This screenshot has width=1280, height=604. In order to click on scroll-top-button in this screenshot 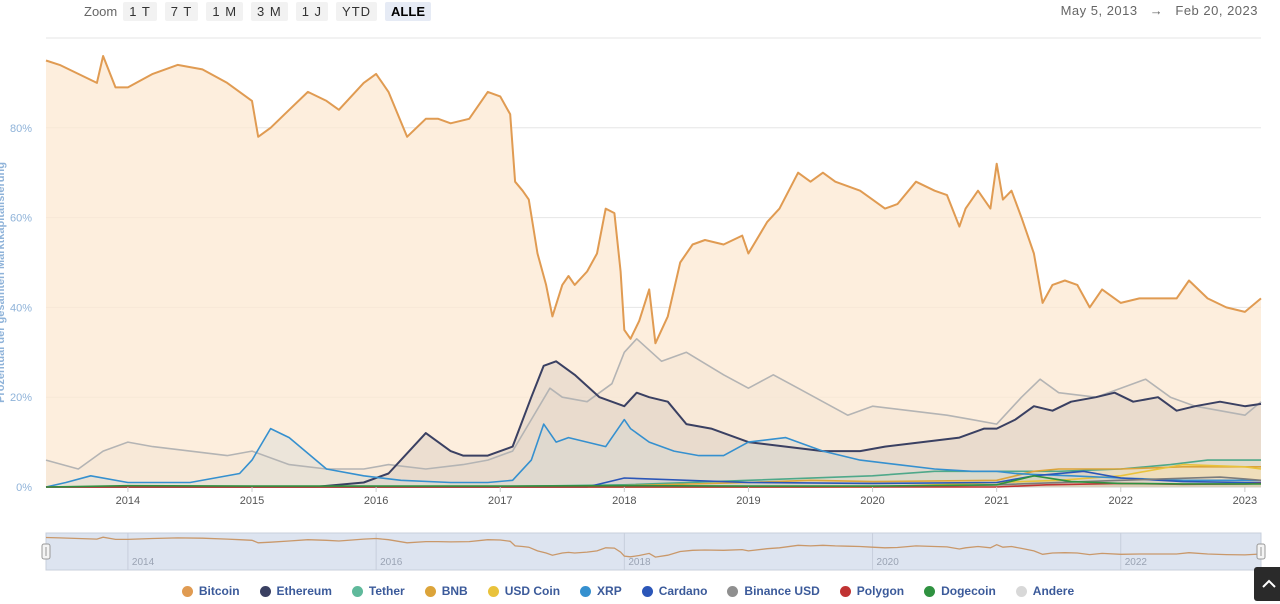, I will do `click(1267, 584)`.